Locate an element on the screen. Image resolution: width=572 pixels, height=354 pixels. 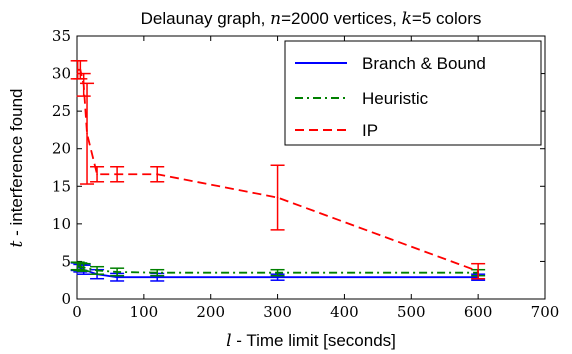
legend-label-branch-bound: Branch & Bound is located at coordinates (424, 63).